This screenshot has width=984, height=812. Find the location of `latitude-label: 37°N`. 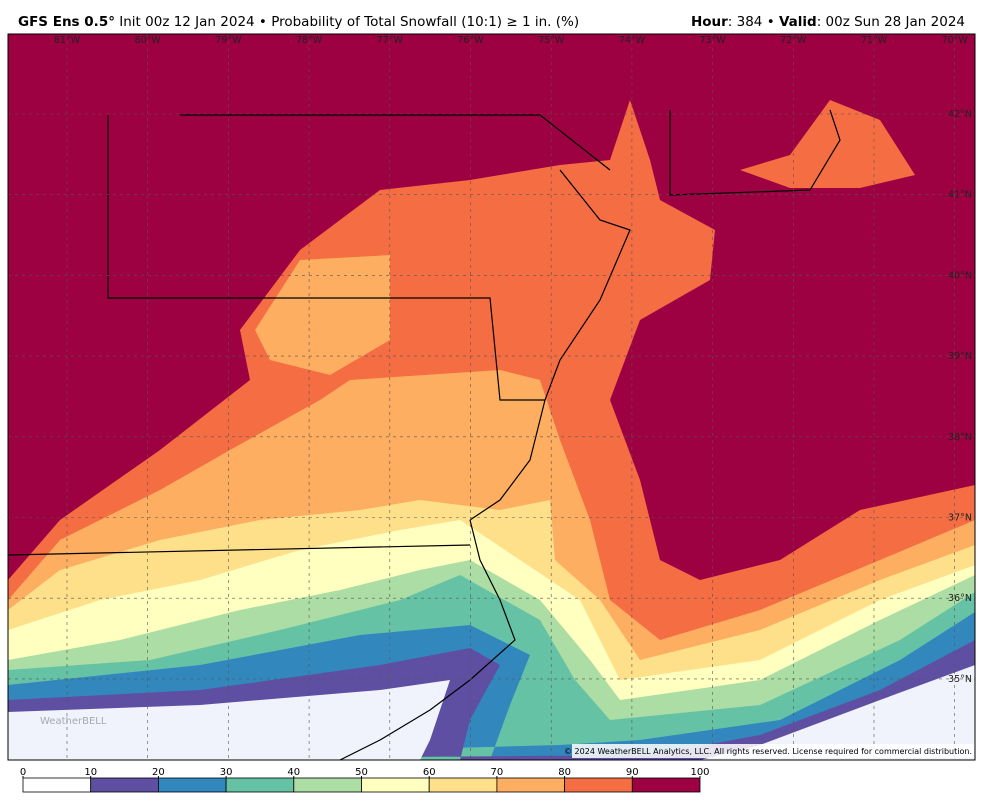

latitude-label: 37°N is located at coordinates (960, 518).